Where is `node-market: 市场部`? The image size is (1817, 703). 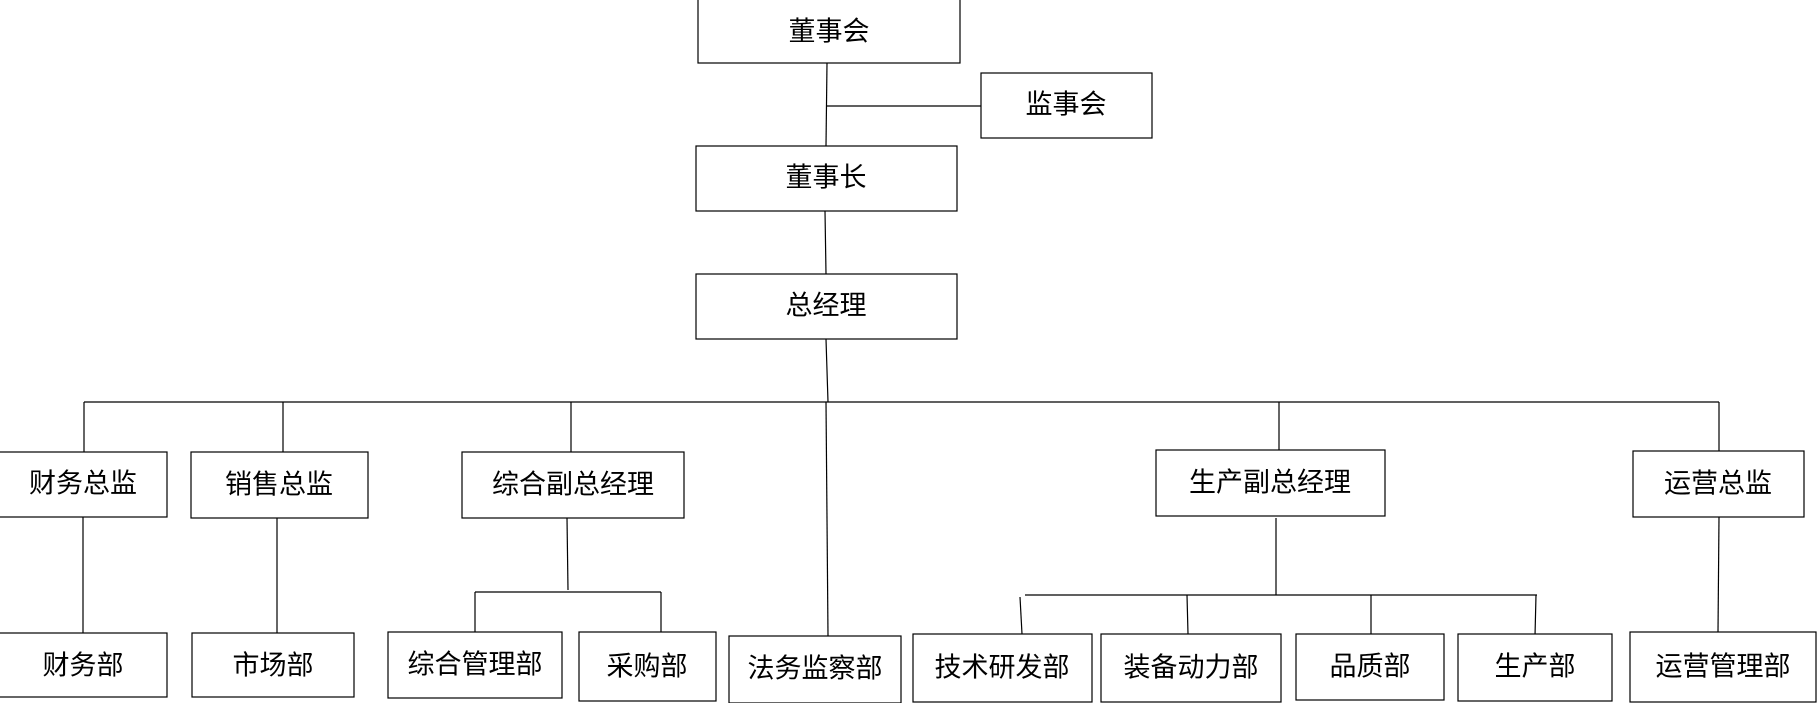 node-market: 市场部 is located at coordinates (273, 665).